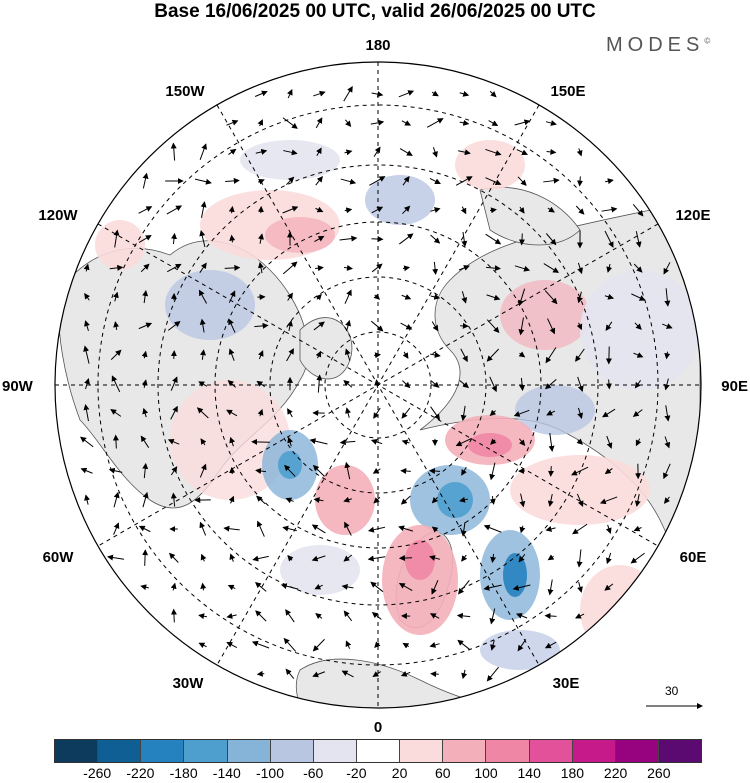 Image resolution: width=750 pixels, height=783 pixels. Describe the element at coordinates (443, 773) in the screenshot. I see `colorbar-tick-label: 60` at that location.